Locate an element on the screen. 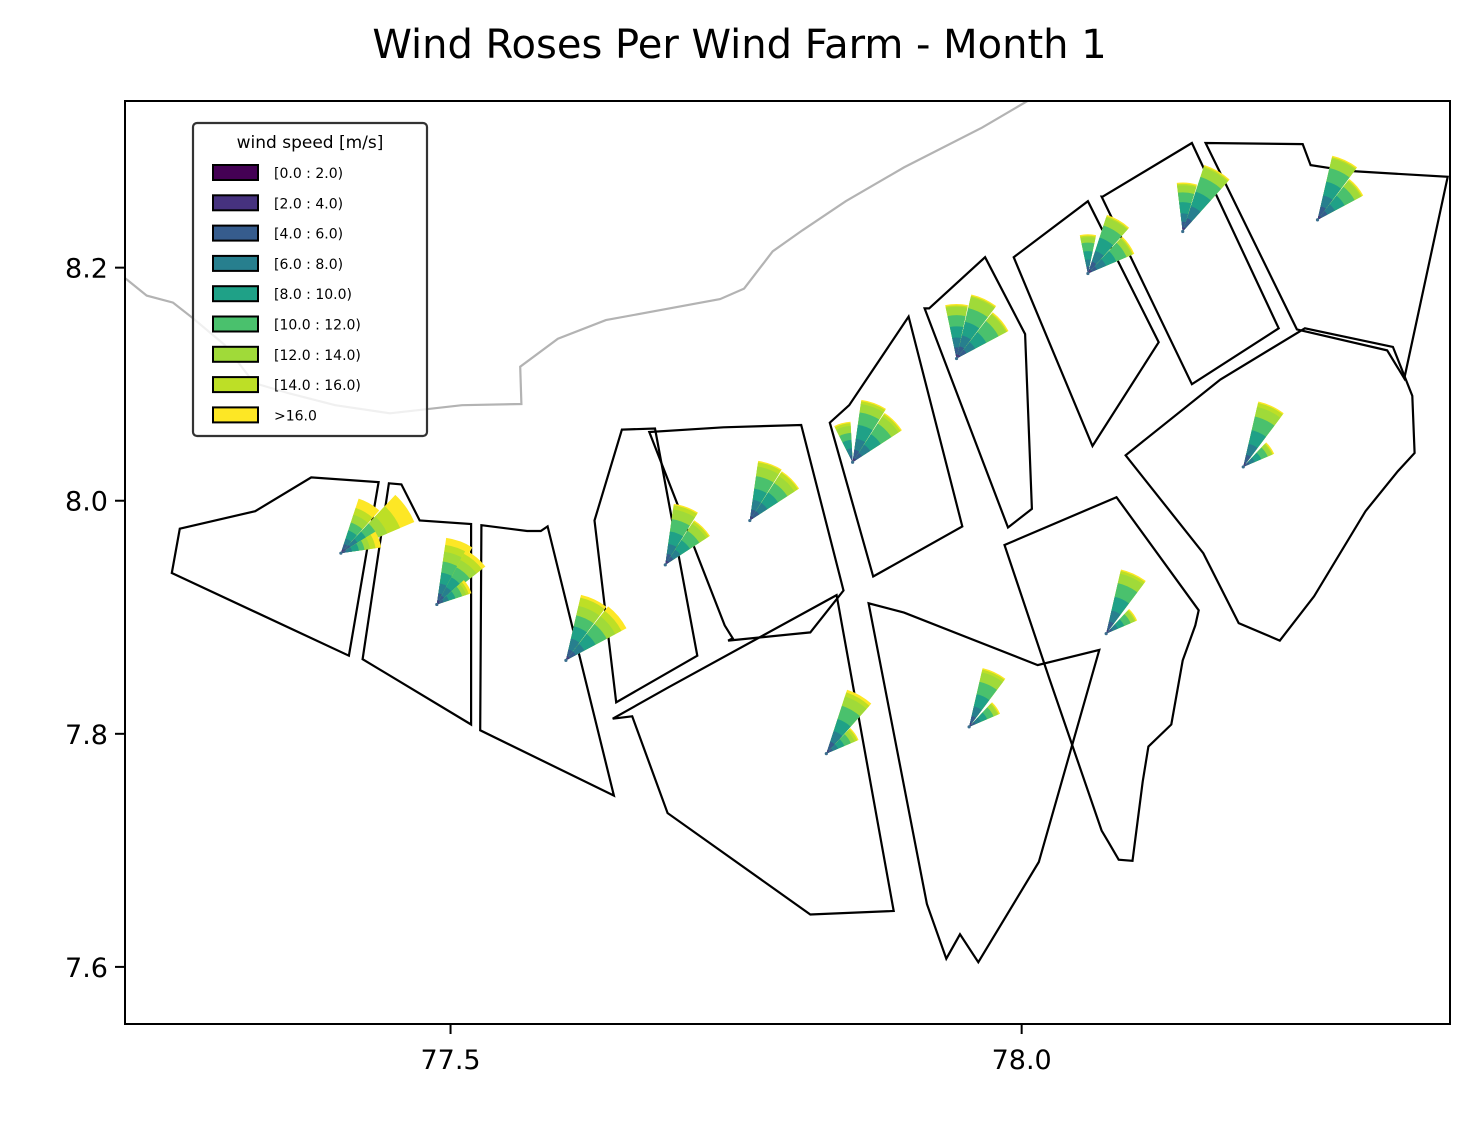 The image size is (1479, 1123). legend-label-7: [12.0 : 14.0) is located at coordinates (317, 356).